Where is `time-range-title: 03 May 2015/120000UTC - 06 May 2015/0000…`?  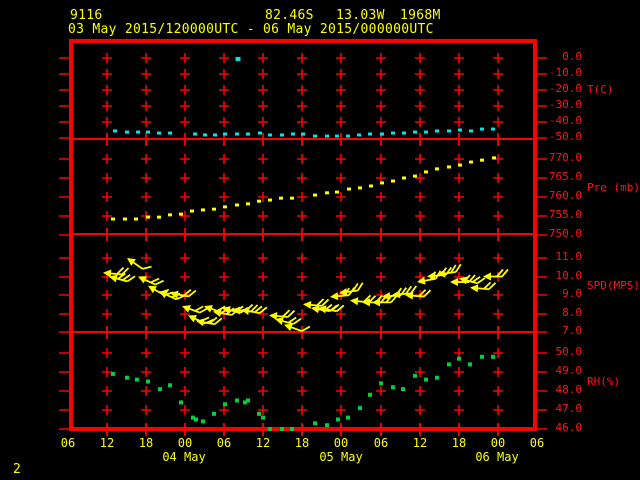
time-range-title: 03 May 2015/120000UTC - 06 May 2015/0000… is located at coordinates (251, 29).